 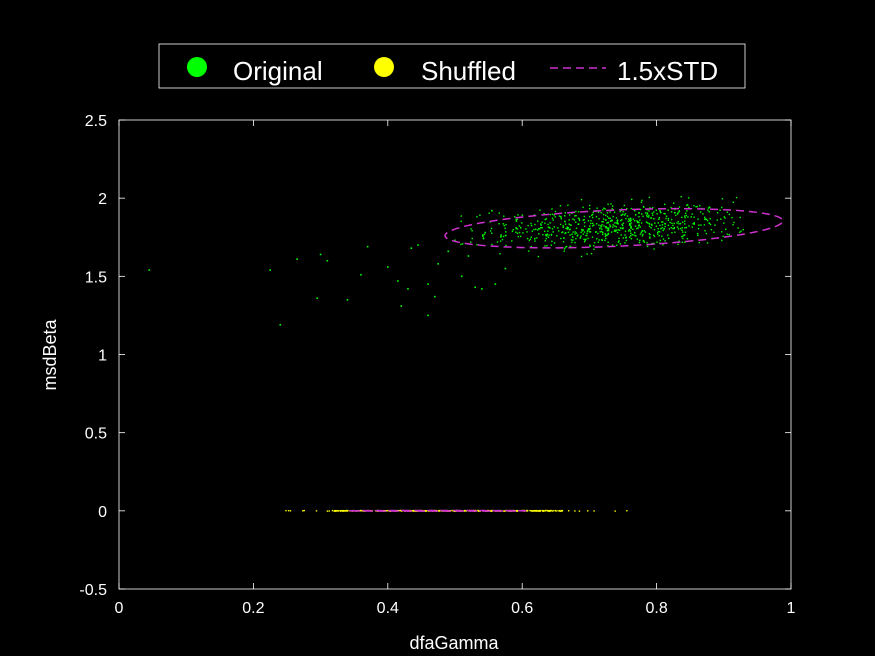 I want to click on legend-original-label: Original, so click(x=278, y=71).